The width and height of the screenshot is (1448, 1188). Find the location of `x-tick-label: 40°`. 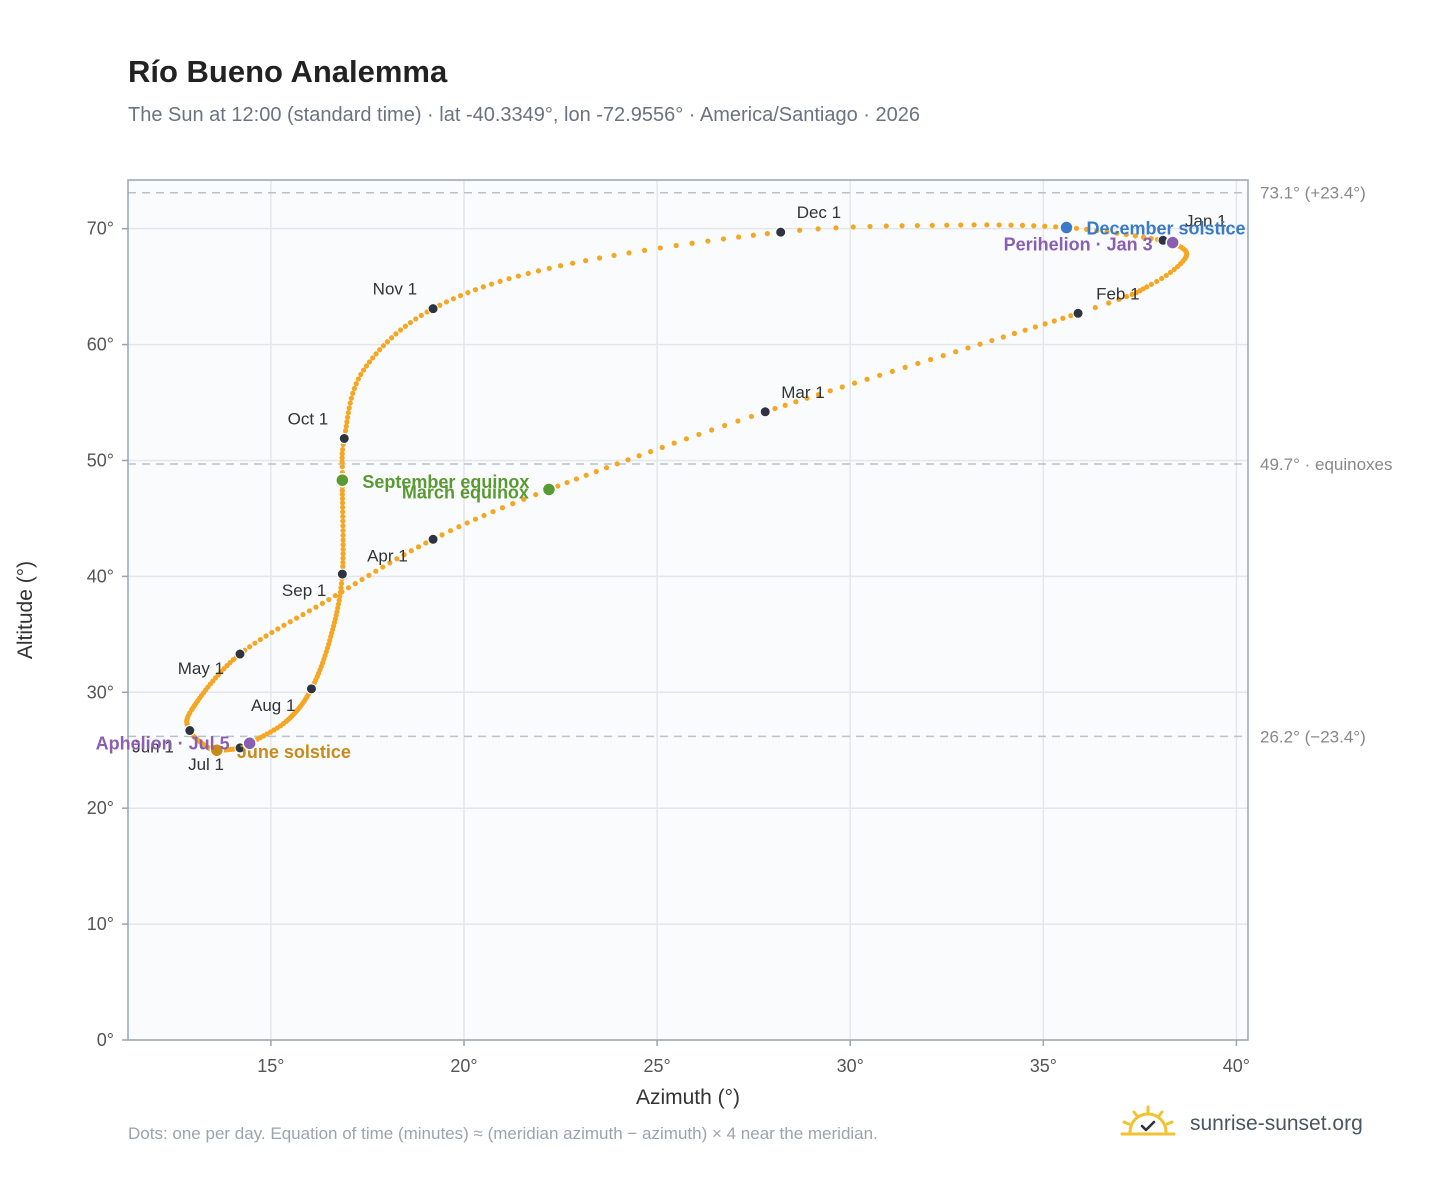

x-tick-label: 40° is located at coordinates (1236, 1066).